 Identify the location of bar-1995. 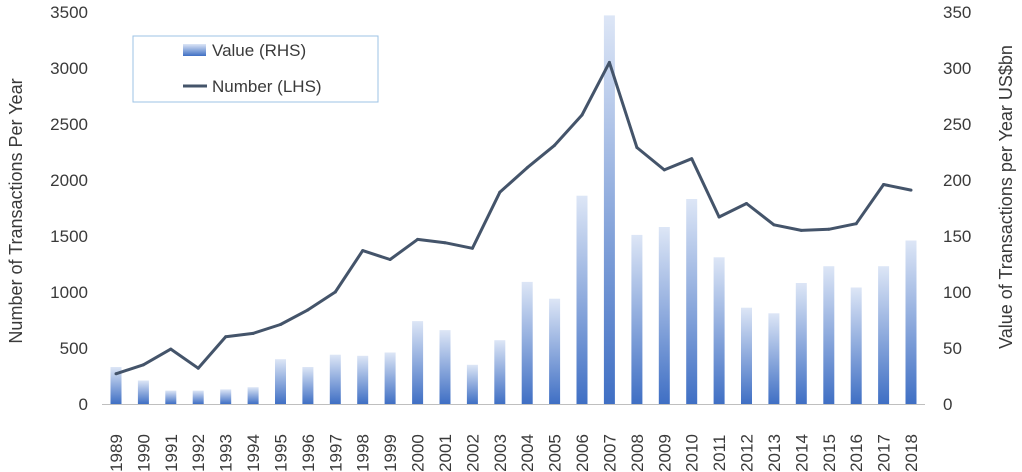
(280, 381).